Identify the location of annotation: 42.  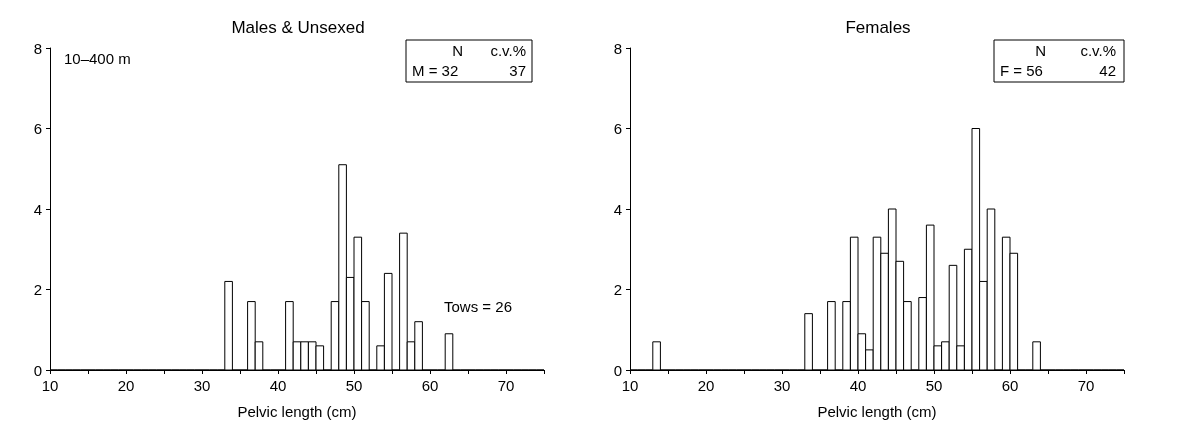
(1107, 70).